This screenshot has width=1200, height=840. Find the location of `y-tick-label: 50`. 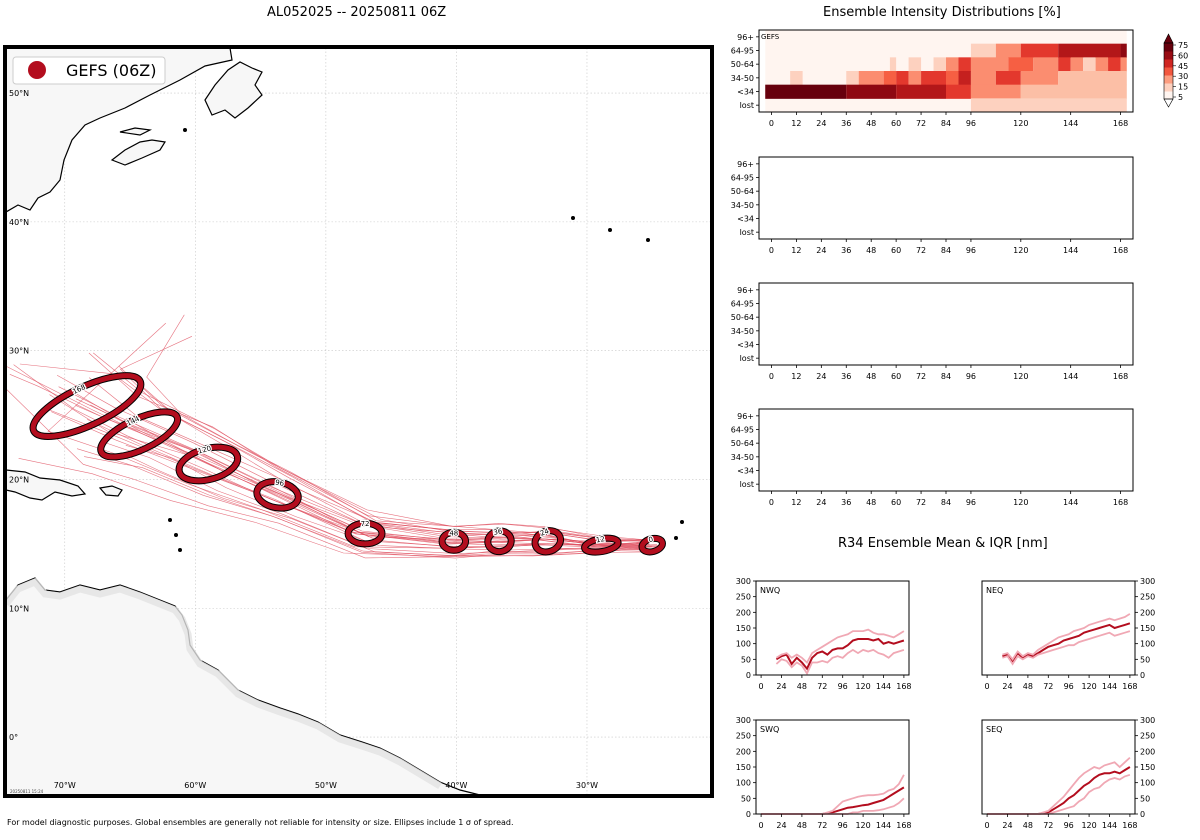

y-tick-label: 50 is located at coordinates (1145, 659).